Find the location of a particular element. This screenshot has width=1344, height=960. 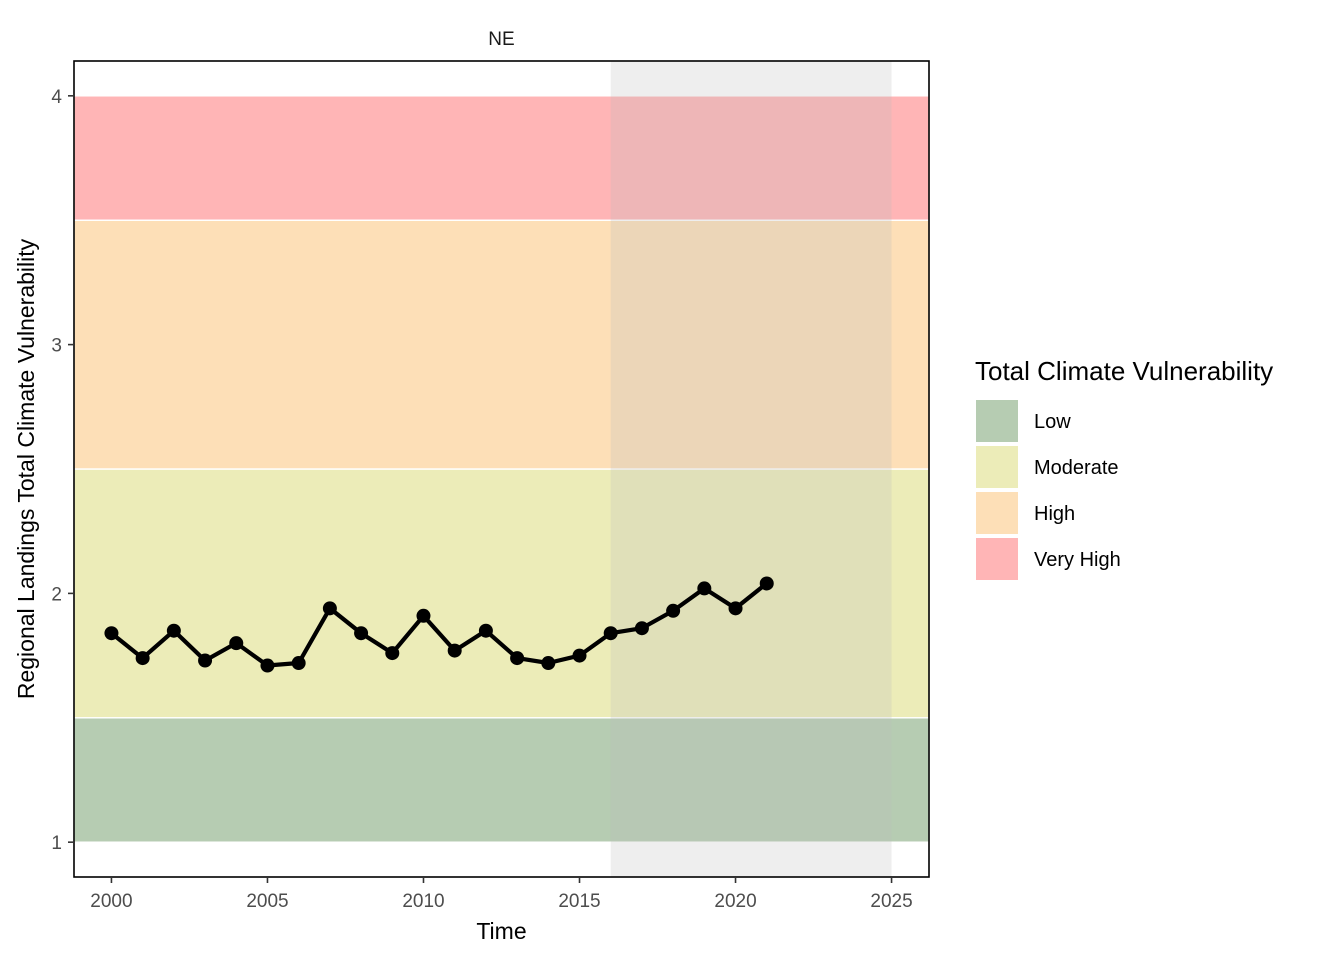

x-tick-label: 2000 is located at coordinates (111, 901).